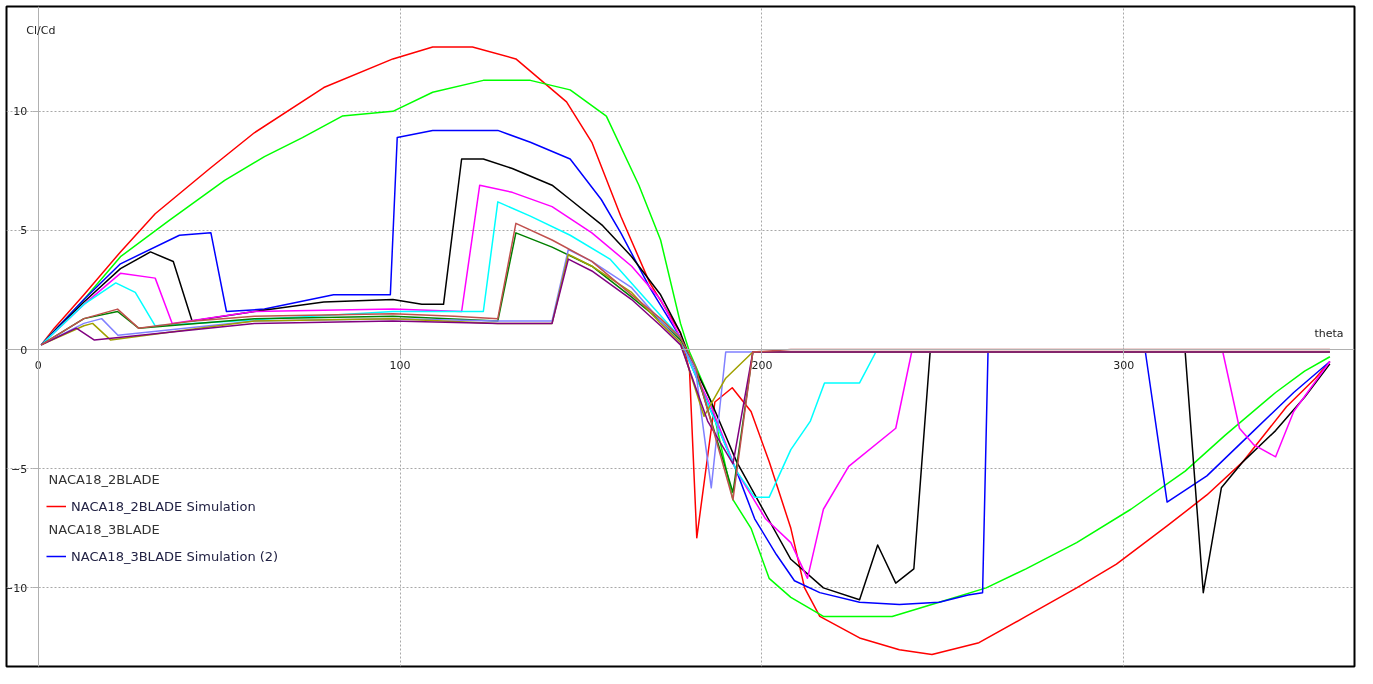  What do you see at coordinates (104, 479) in the screenshot?
I see `annotation: NACA18_2BLADE` at bounding box center [104, 479].